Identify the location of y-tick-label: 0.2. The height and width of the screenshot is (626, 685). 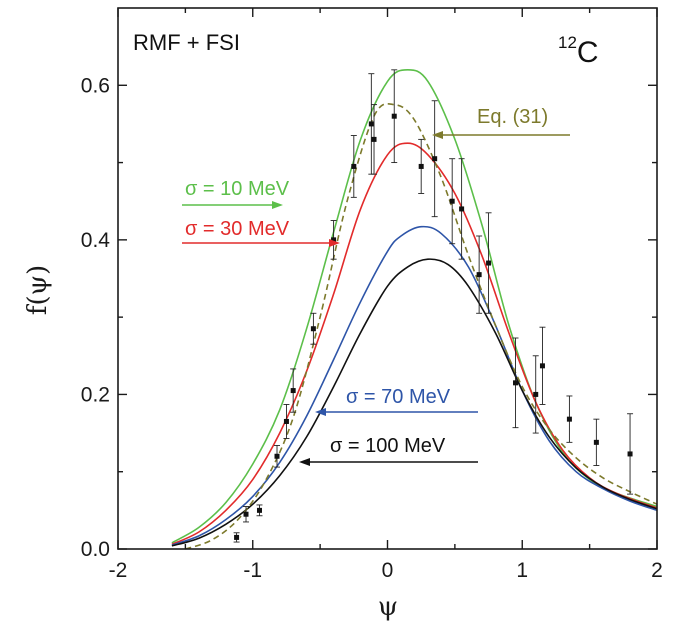
(95, 394).